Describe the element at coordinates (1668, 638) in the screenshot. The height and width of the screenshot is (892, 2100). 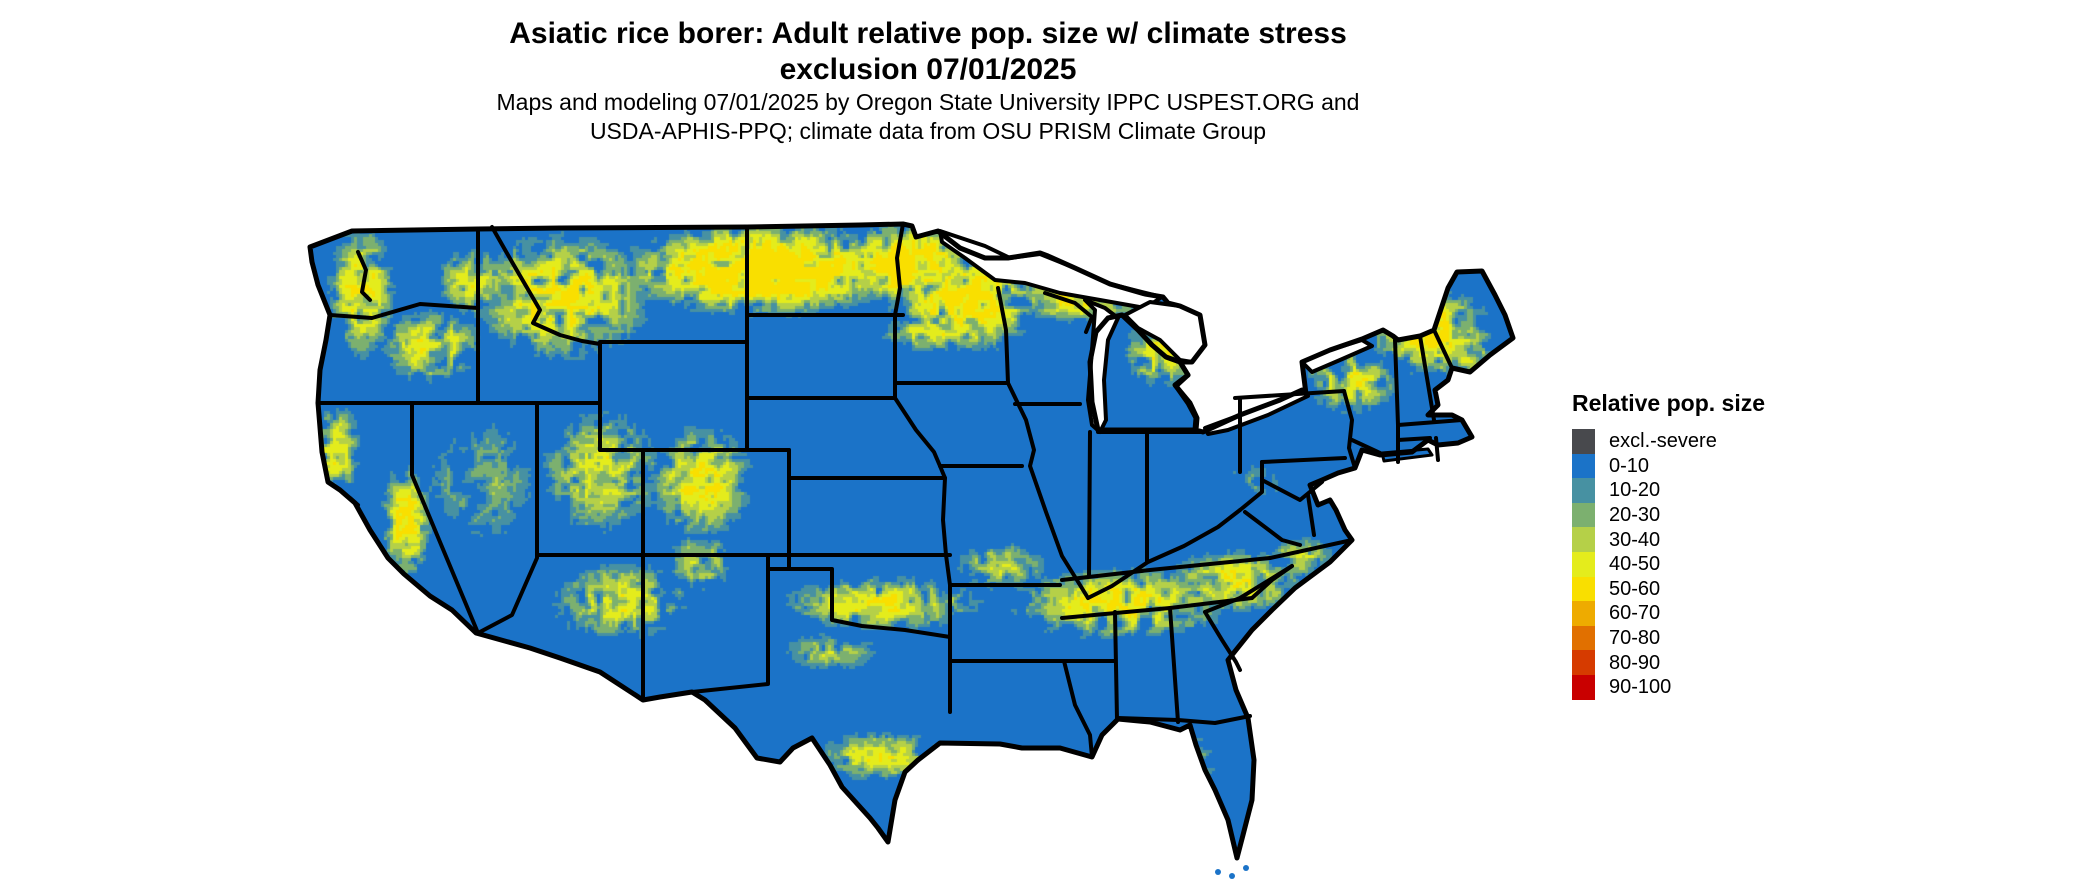
I see `legend-item: 70-80` at that location.